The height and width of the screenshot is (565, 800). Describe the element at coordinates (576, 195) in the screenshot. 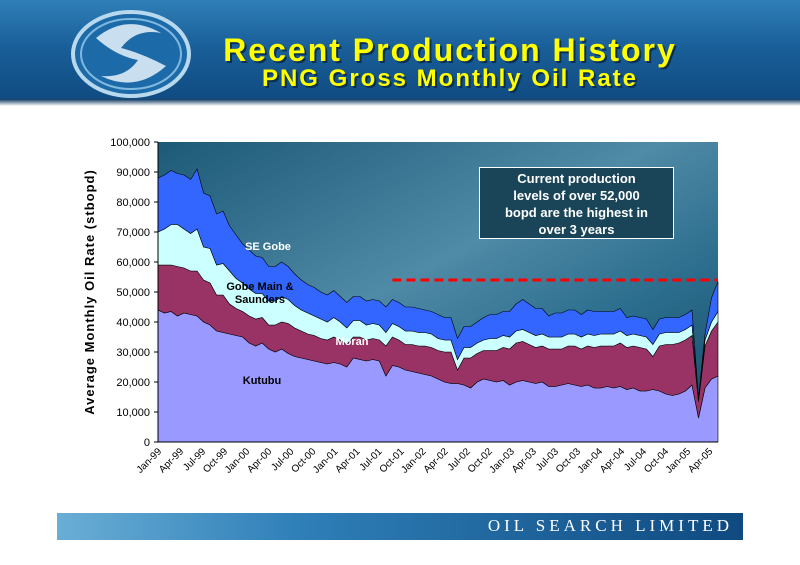

I see `callout-line-2: levels of over 52,000` at that location.